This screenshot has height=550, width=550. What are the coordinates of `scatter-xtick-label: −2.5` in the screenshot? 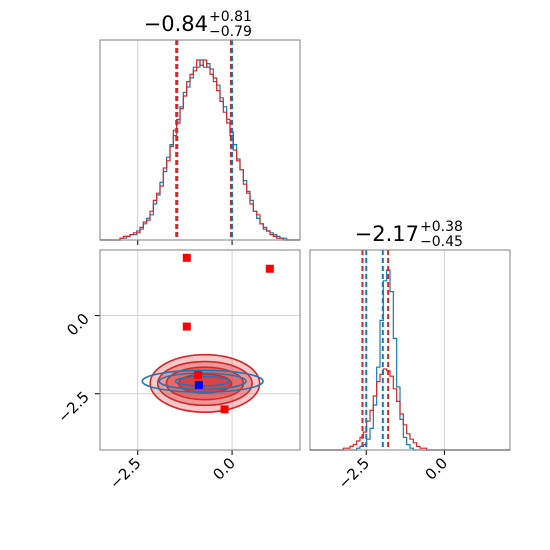 It's located at (125, 473).